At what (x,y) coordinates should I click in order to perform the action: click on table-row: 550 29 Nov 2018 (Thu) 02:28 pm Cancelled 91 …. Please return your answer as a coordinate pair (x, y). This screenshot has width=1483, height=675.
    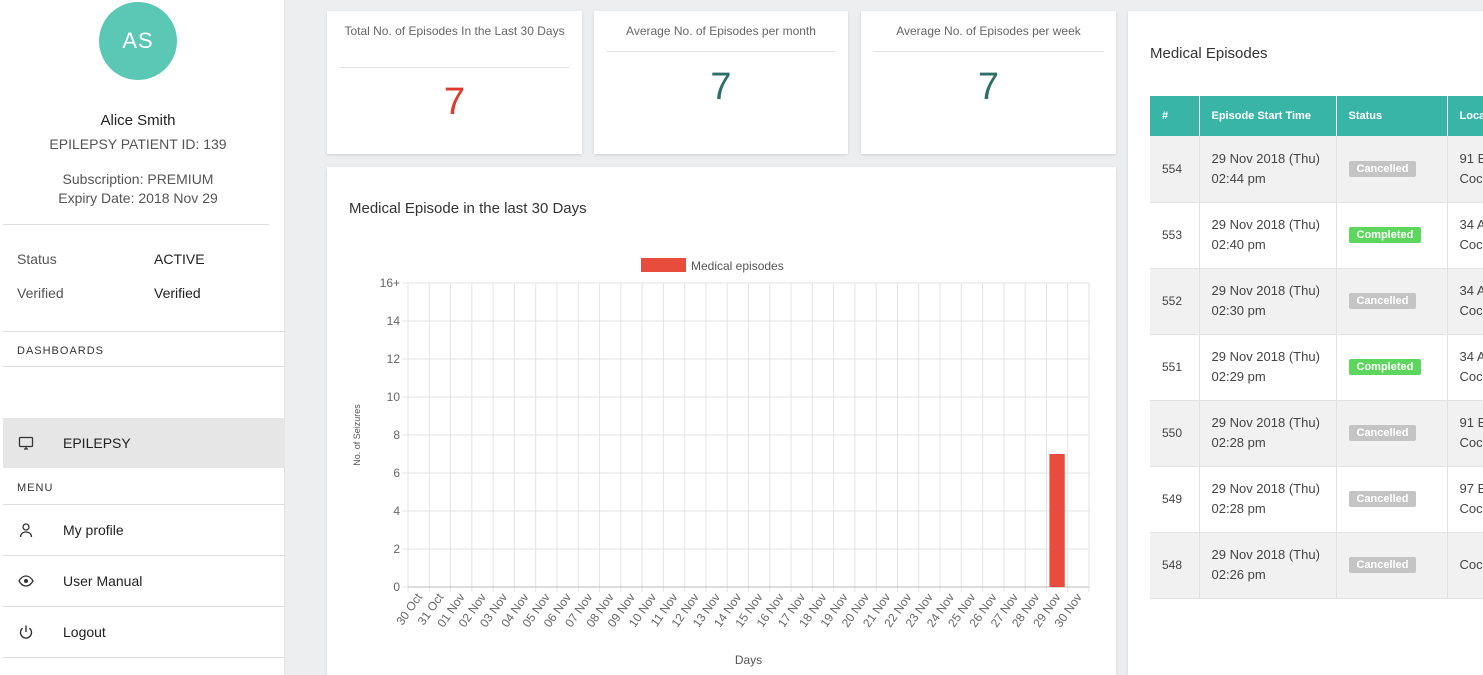
    Looking at the image, I should click on (1316, 433).